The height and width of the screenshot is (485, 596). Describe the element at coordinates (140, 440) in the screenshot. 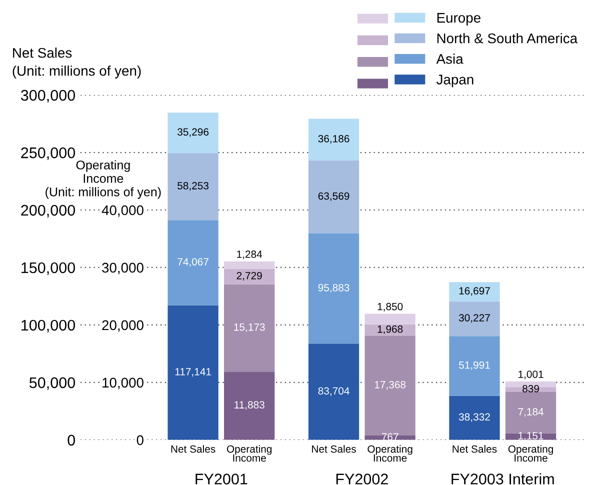

I see `y2-tick-label: 0` at that location.